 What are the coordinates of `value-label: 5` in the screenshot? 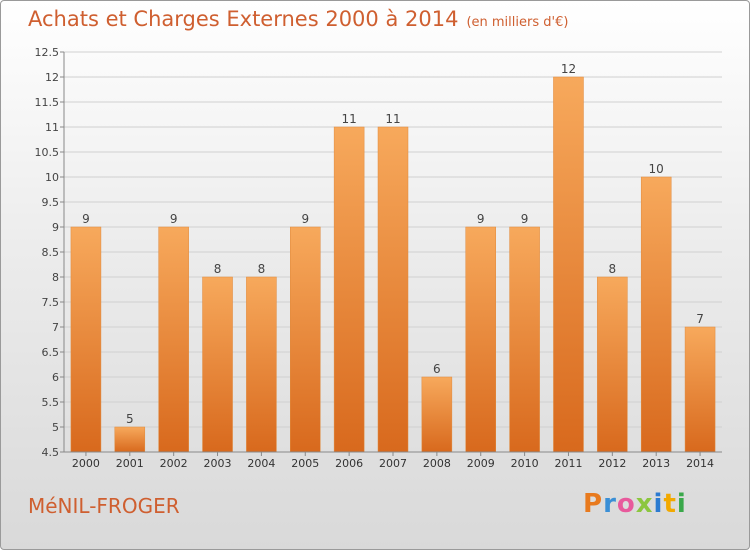 It's located at (130, 419).